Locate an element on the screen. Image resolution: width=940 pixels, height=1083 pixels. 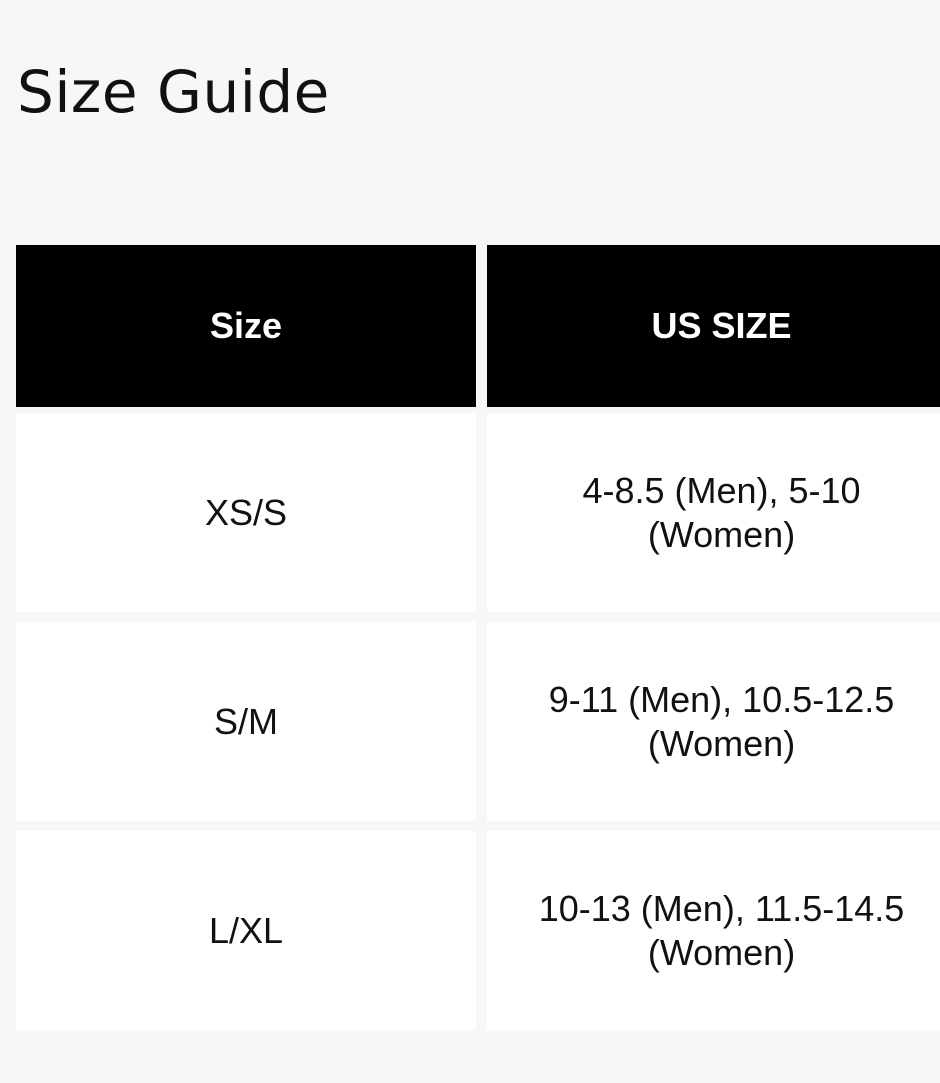
cell-size: L/XL is located at coordinates (246, 930).